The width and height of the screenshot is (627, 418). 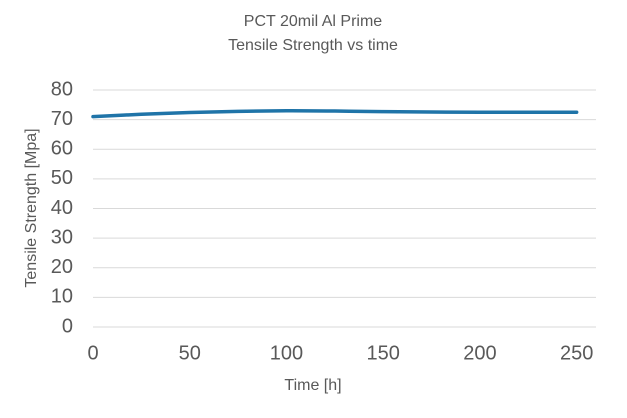 What do you see at coordinates (335, 113) in the screenshot?
I see `data-line` at bounding box center [335, 113].